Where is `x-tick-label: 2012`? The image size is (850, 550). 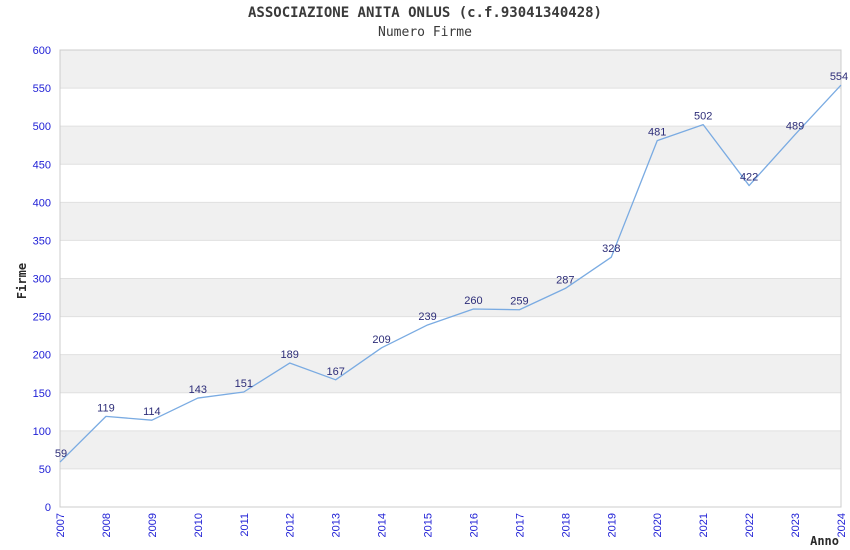
x-tick-label: 2012 is located at coordinates (291, 525).